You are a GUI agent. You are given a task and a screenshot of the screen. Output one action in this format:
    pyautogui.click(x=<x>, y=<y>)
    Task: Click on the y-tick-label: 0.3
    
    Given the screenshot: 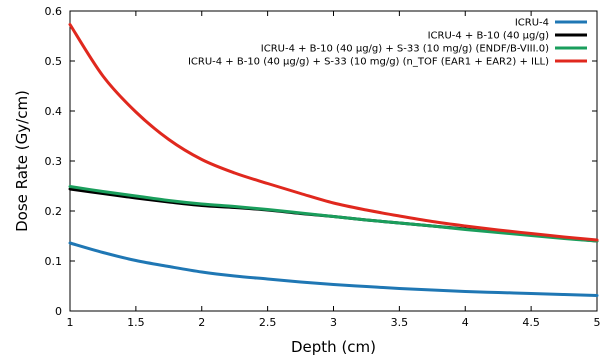 What is the action you would take?
    pyautogui.click(x=54, y=161)
    